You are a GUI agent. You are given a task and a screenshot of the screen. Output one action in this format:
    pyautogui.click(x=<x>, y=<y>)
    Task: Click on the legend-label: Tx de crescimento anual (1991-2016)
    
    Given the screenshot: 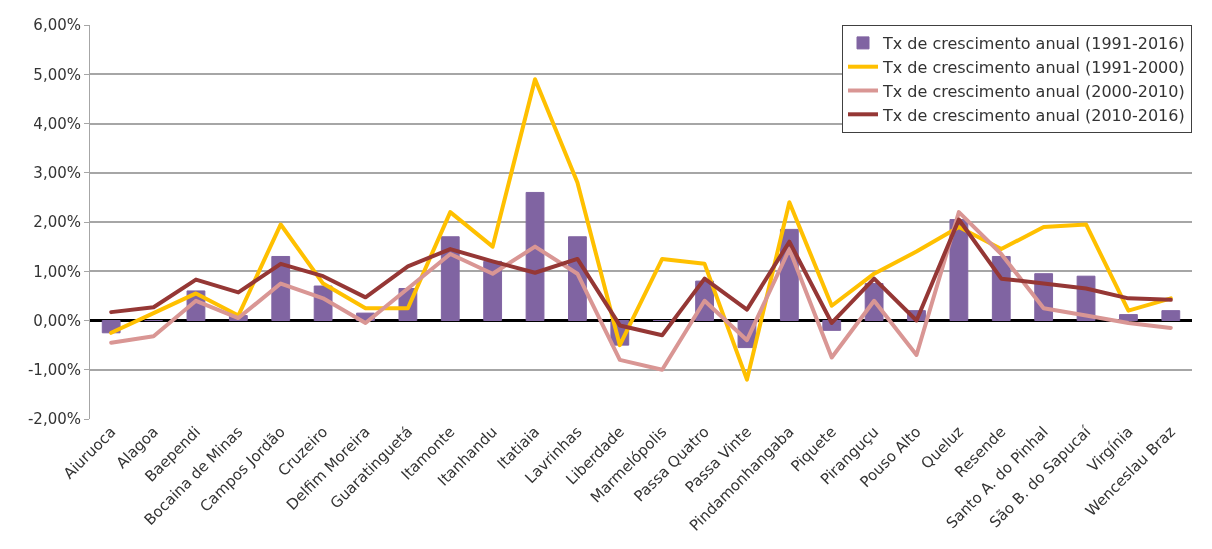 What is the action you would take?
    pyautogui.click(x=1033, y=44)
    